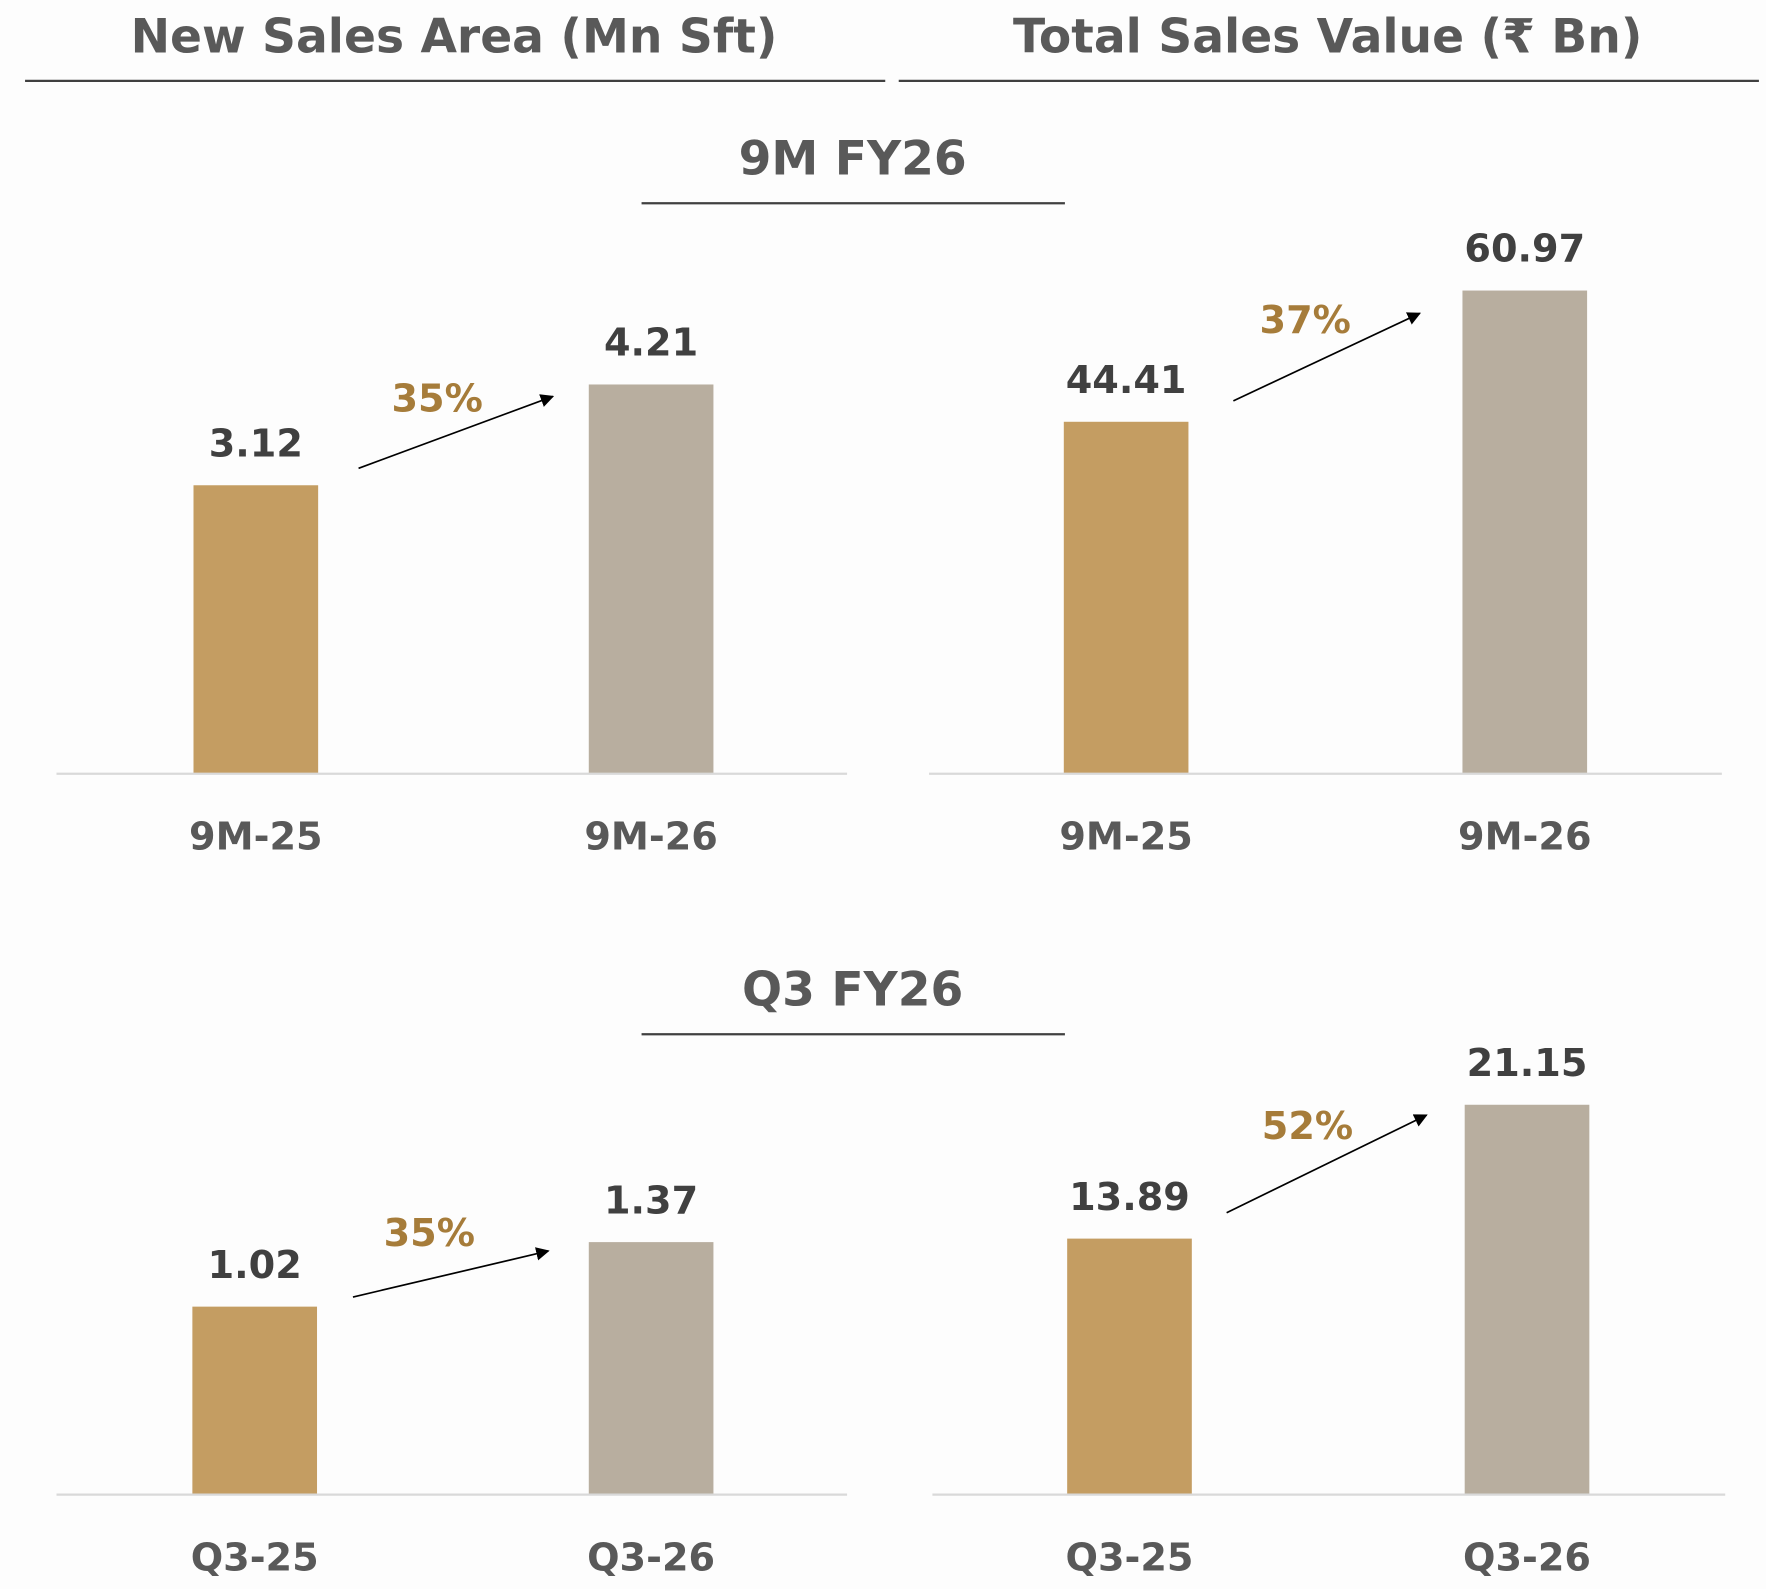  Describe the element at coordinates (1129, 1198) in the screenshot. I see `value-label: 13.89` at that location.